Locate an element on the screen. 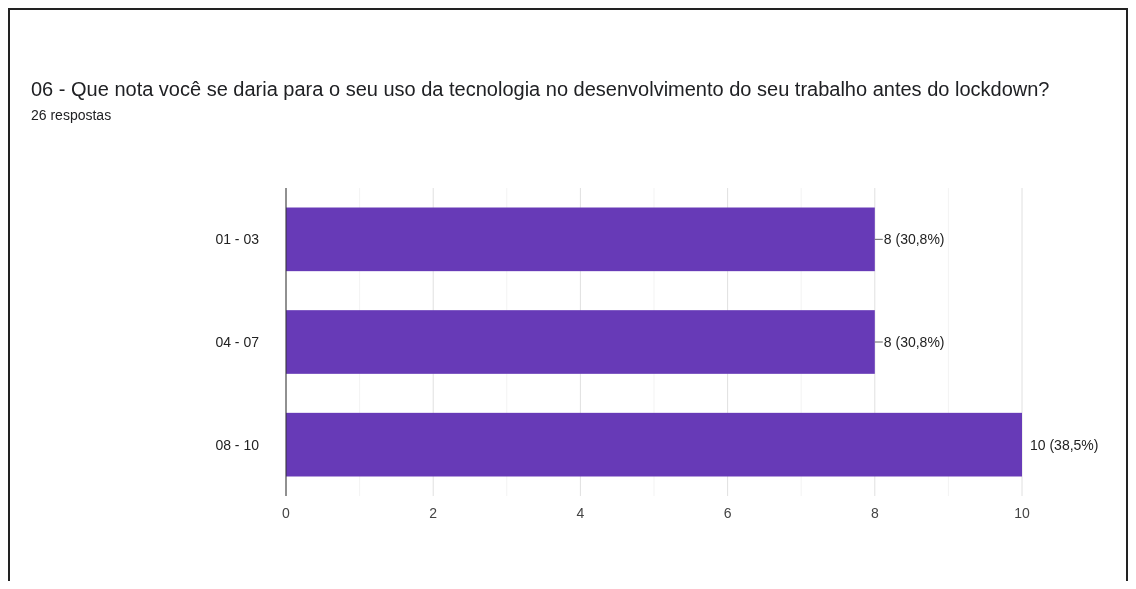  data-label: 10 (38,5%) is located at coordinates (1064, 444).